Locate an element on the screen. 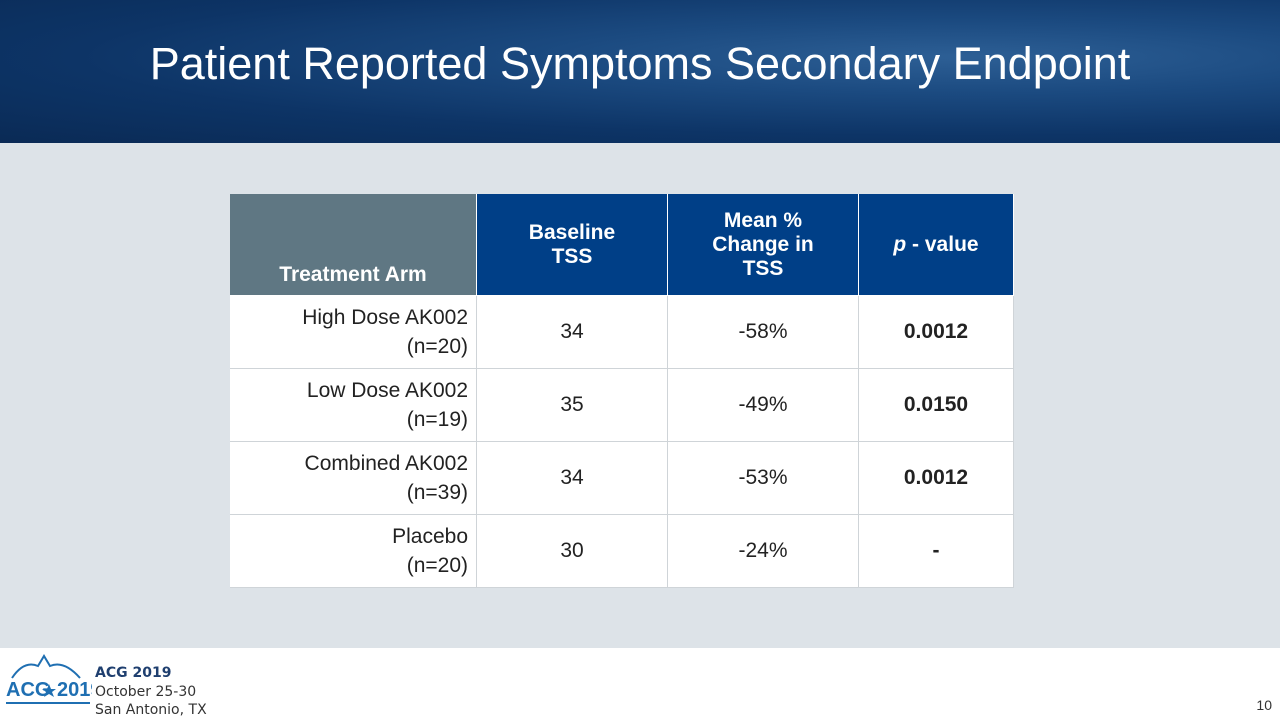 The image size is (1280, 720). data-cell: -49% is located at coordinates (763, 405).